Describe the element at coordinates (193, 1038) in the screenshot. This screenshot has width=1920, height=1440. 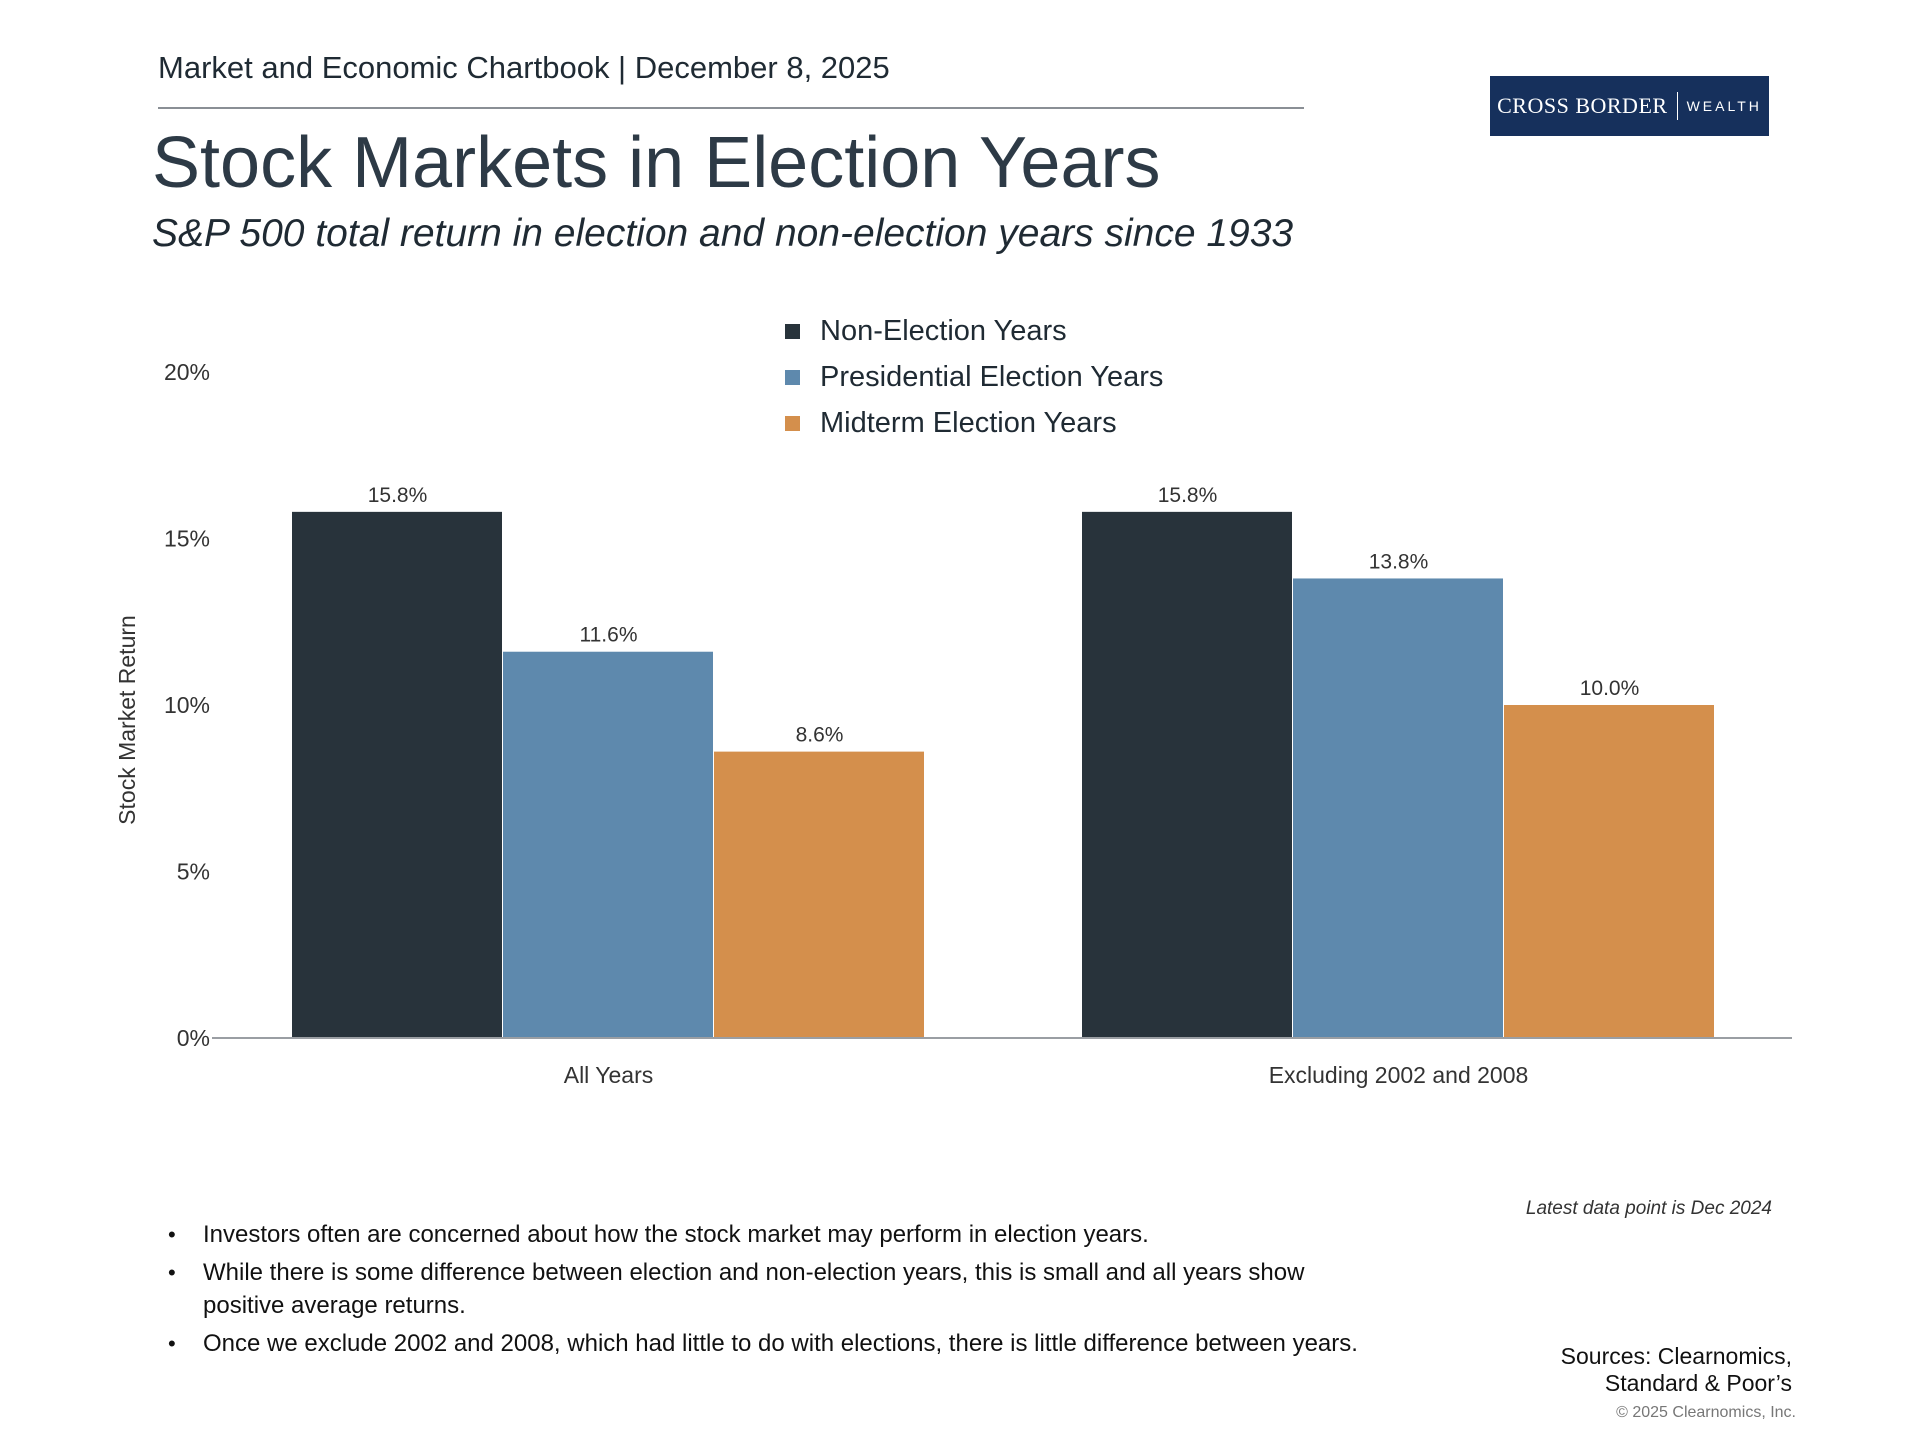
I see `y-tick-label: 0%` at that location.